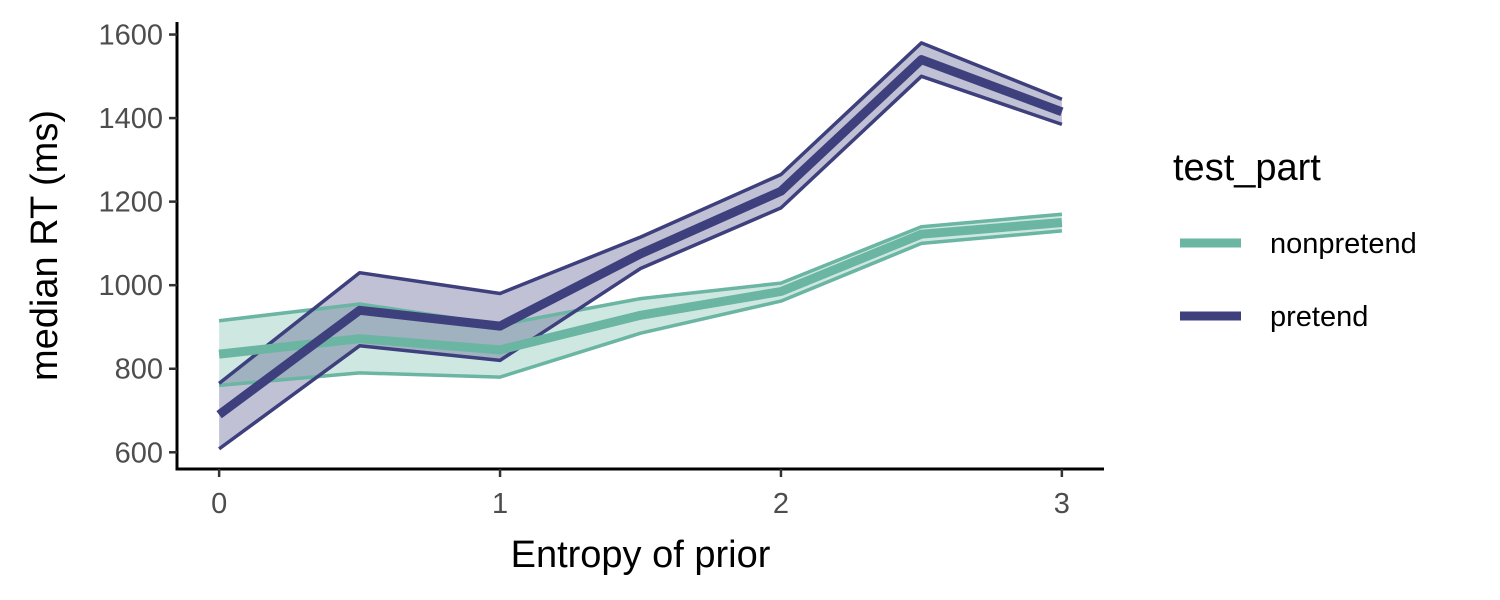 The height and width of the screenshot is (600, 1500). Describe the element at coordinates (641, 555) in the screenshot. I see `x-axis-title: Entropy of prior` at that location.